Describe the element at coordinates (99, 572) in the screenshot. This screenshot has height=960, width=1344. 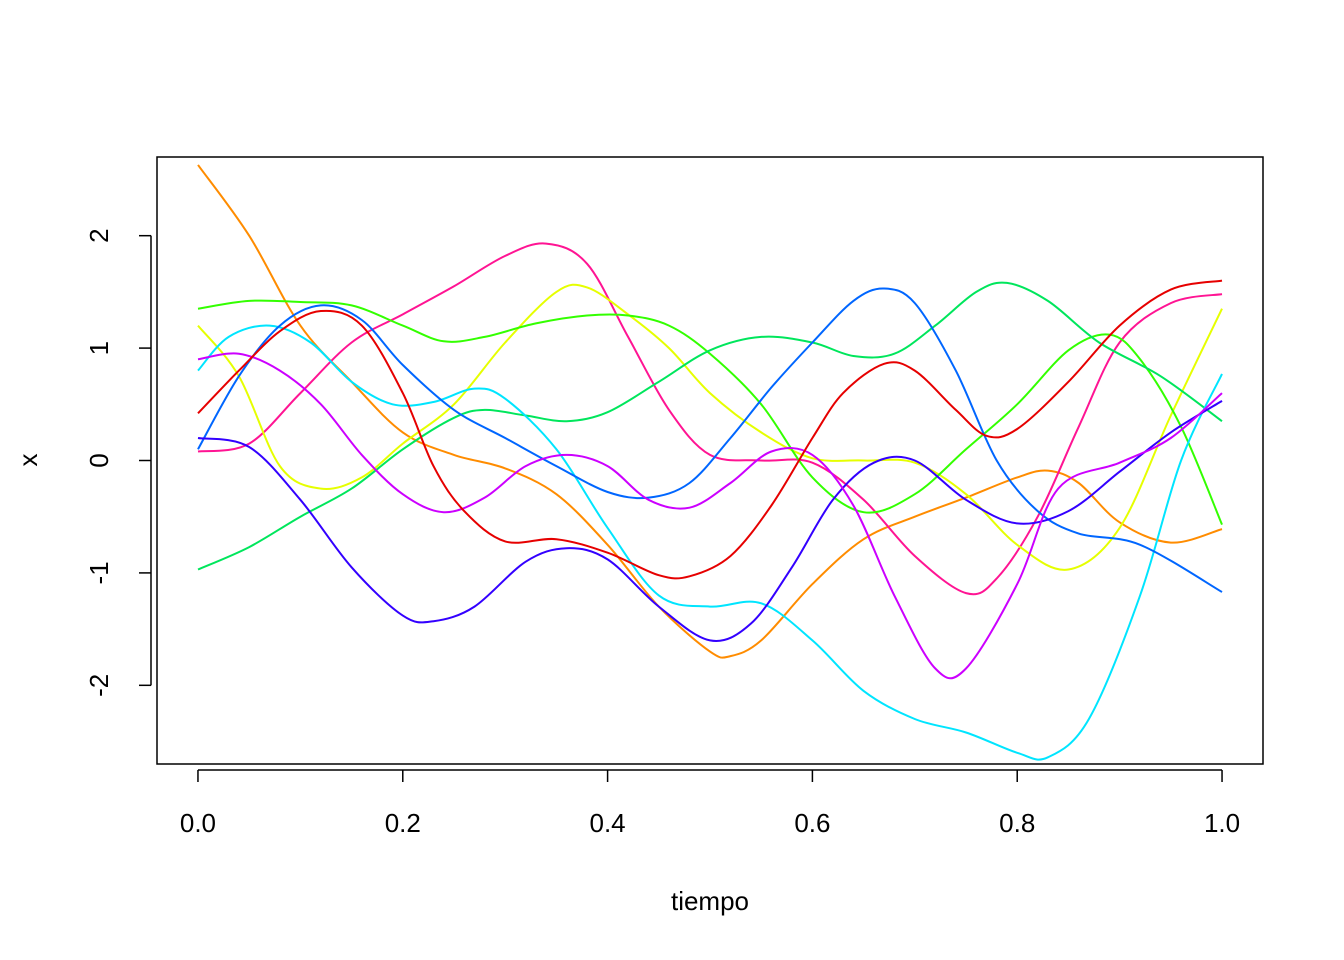
I see `y-tick-label: -1` at that location.